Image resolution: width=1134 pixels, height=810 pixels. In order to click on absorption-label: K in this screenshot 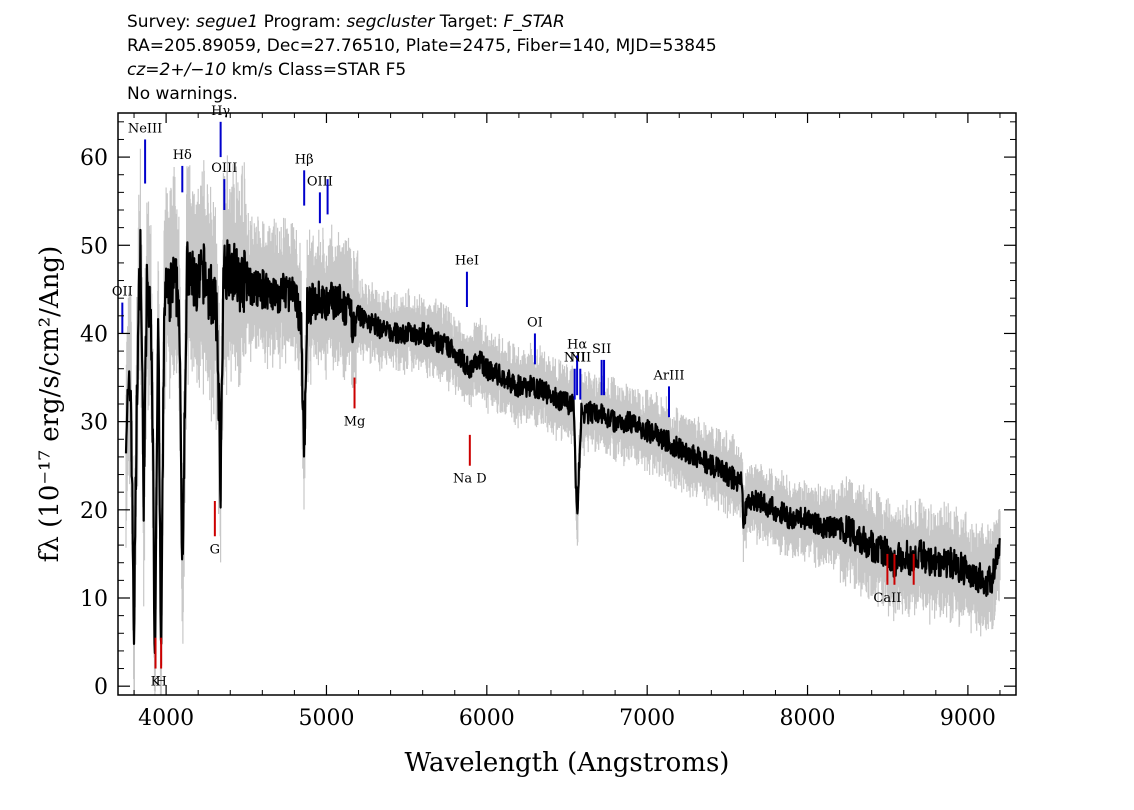, I will do `click(156, 682)`.